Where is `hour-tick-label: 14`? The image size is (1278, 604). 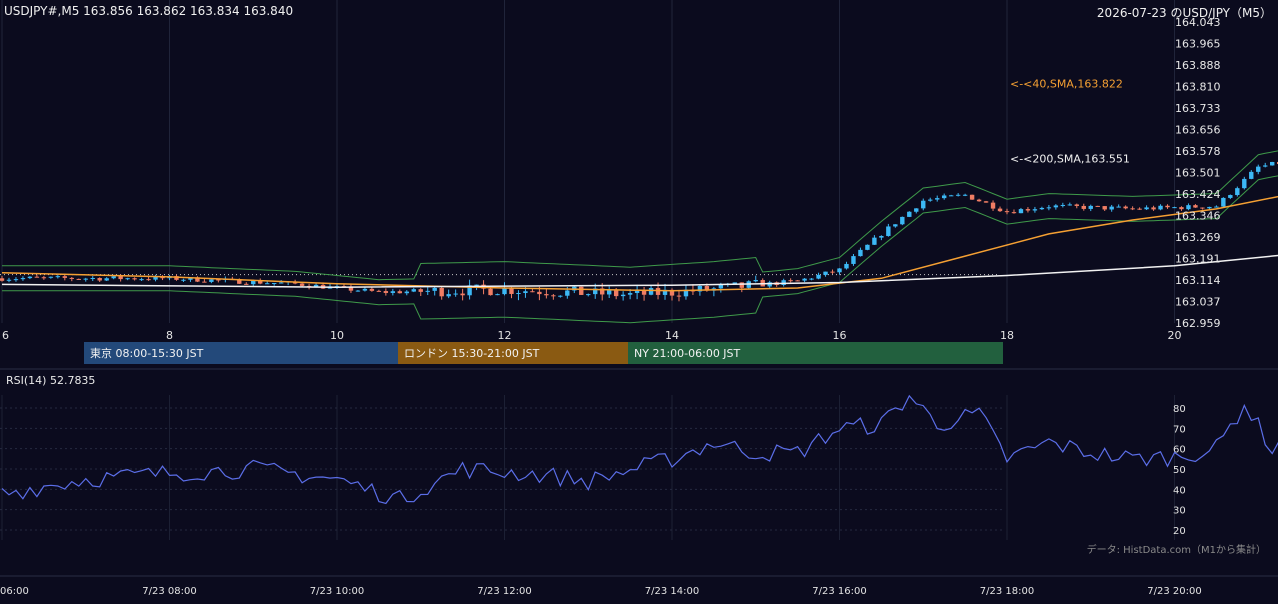 hour-tick-label: 14 is located at coordinates (672, 335).